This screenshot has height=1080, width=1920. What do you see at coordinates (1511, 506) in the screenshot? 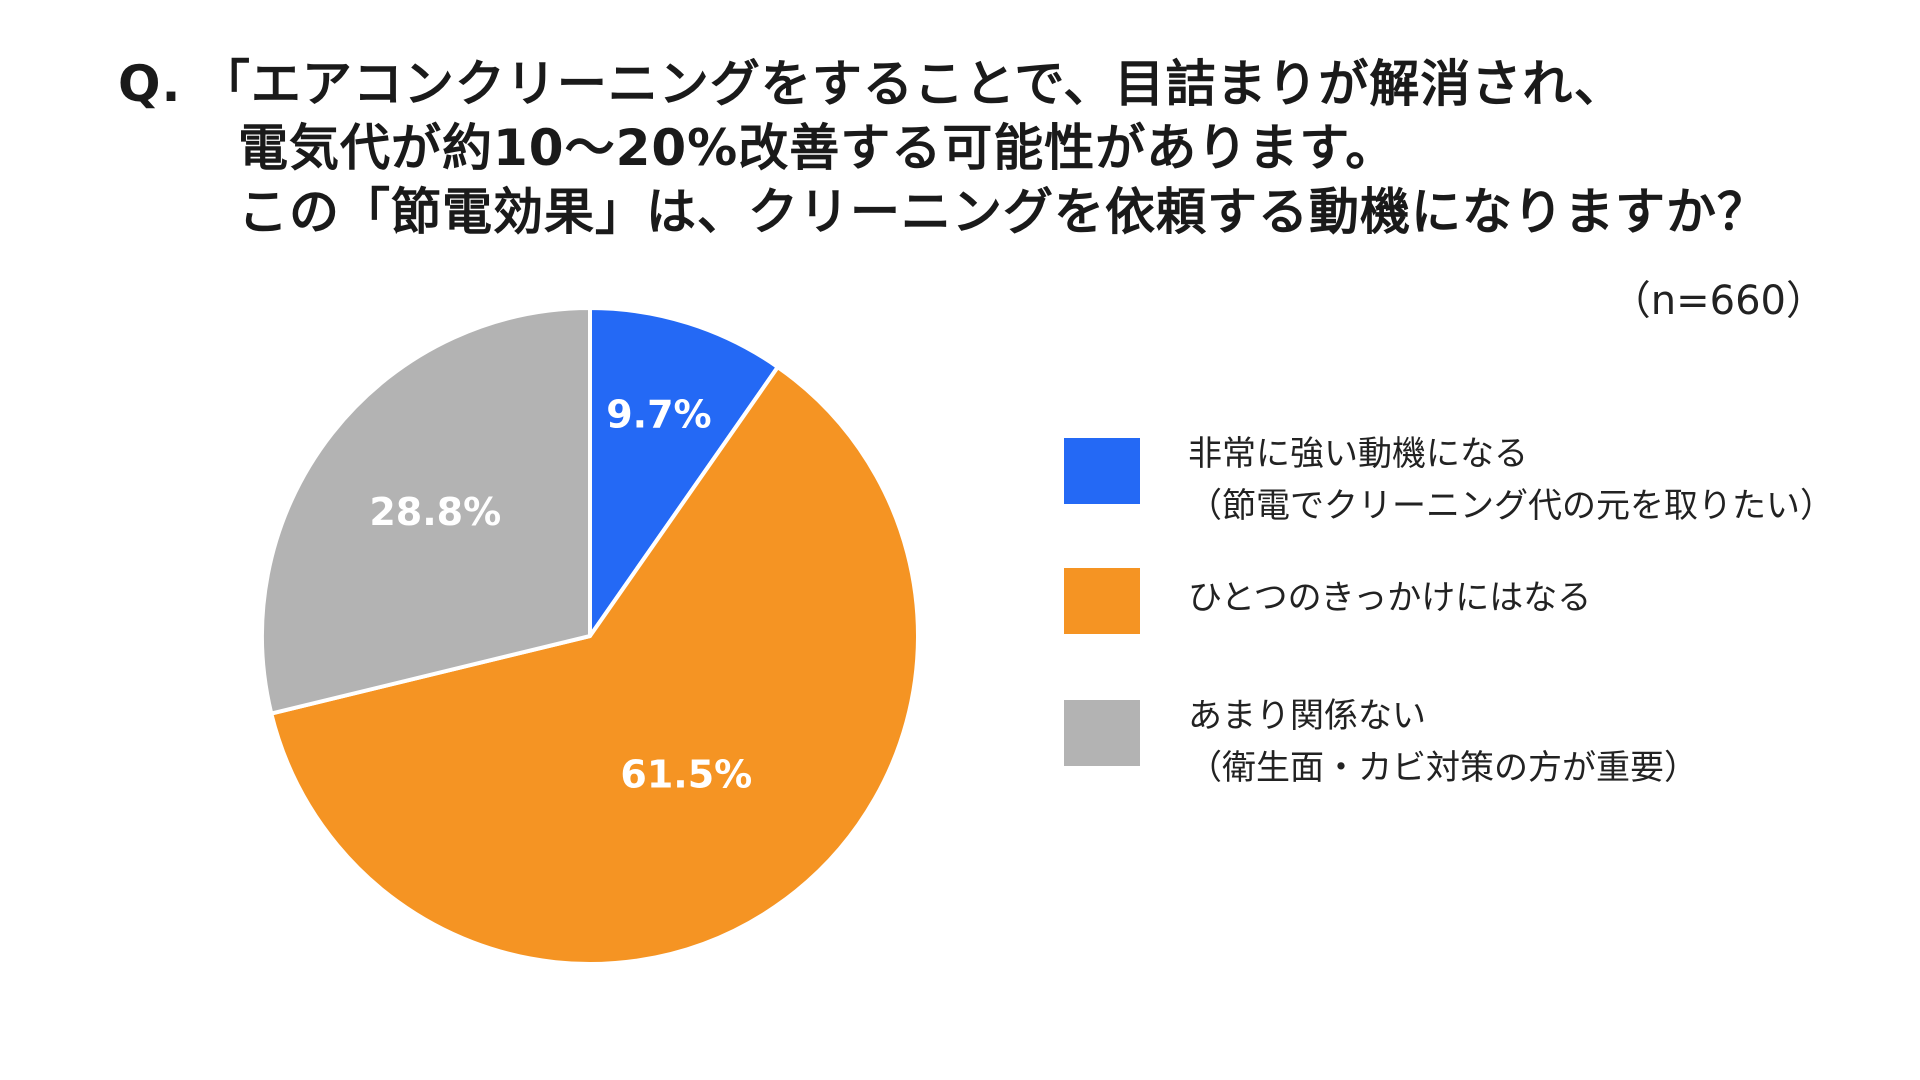
I see `legend-label-line2: （節電でクリーニング代の元を取りたい）` at bounding box center [1511, 506].